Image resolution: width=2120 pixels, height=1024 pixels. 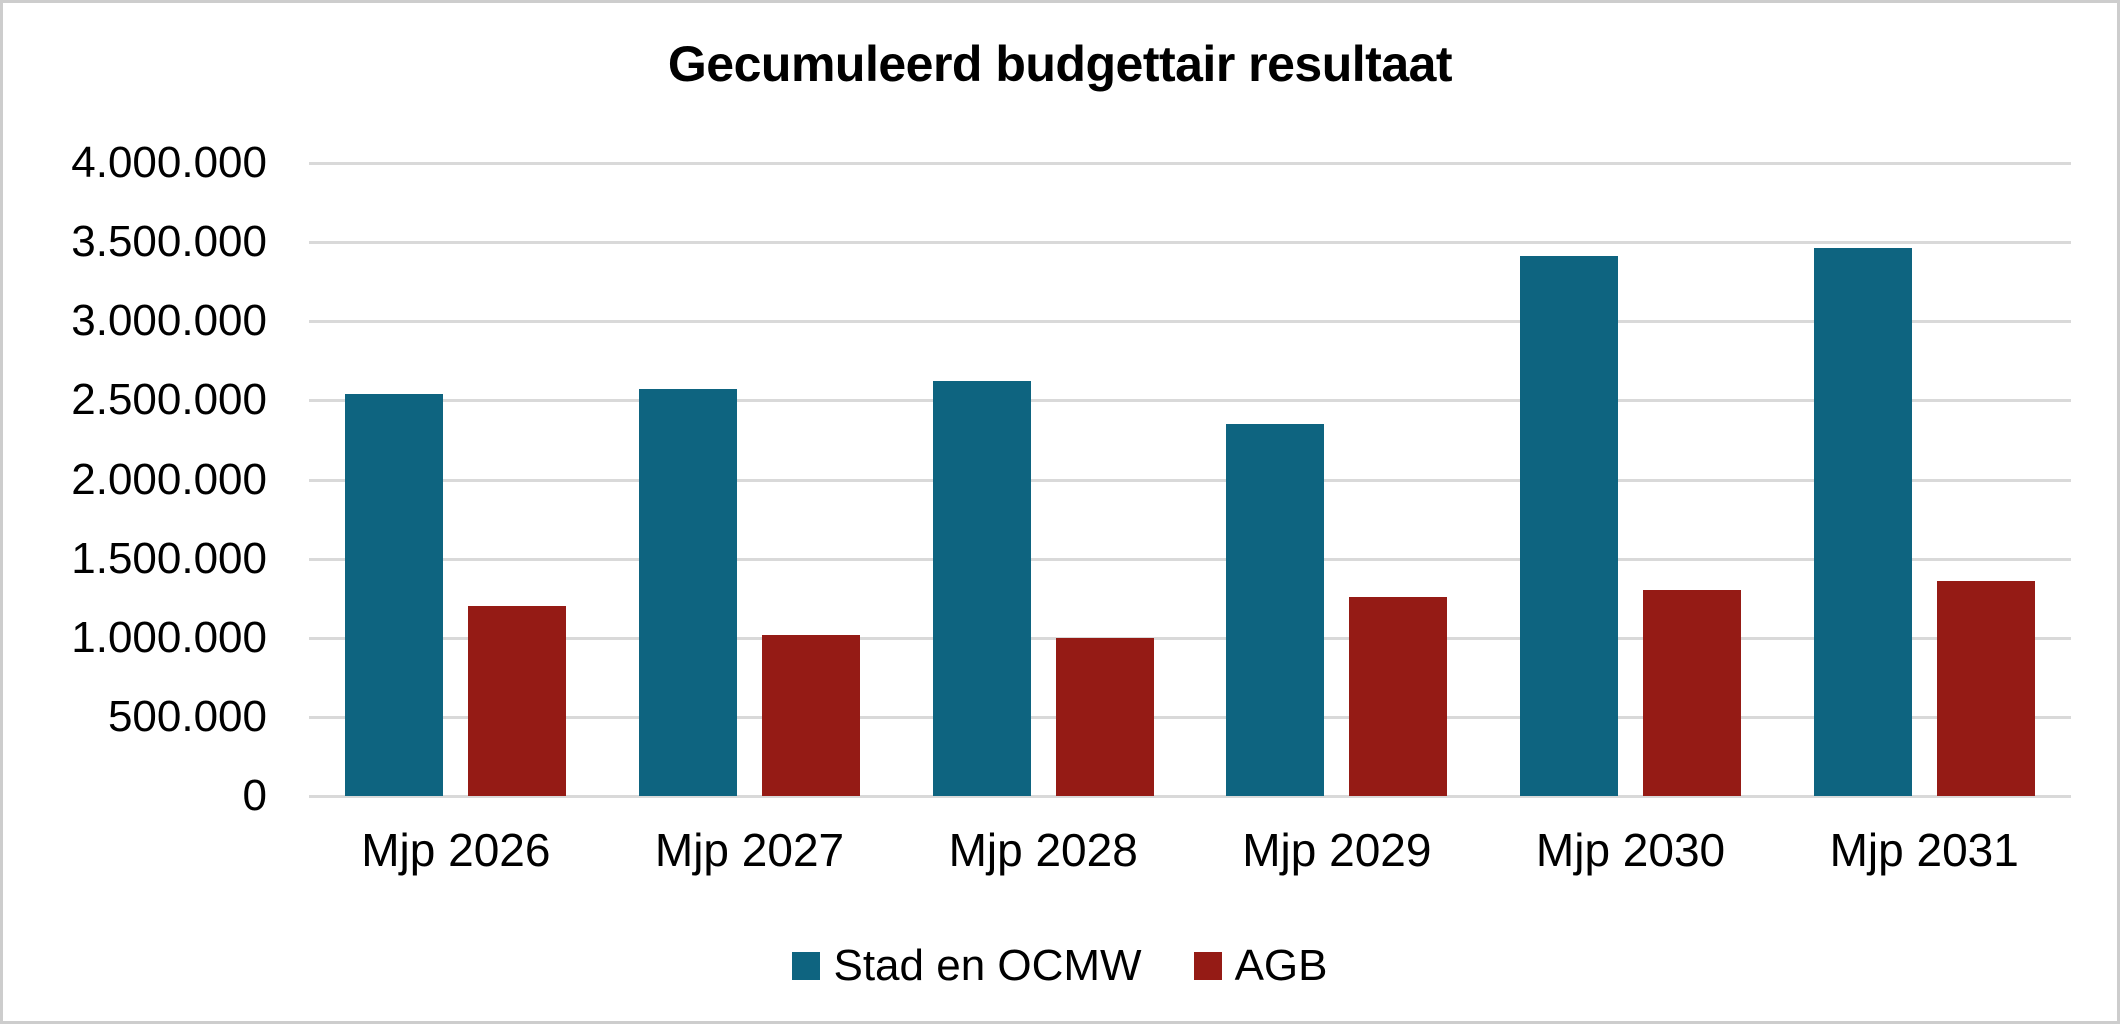 I want to click on y-axis-tick-label: 4.000.000, so click(x=169, y=162).